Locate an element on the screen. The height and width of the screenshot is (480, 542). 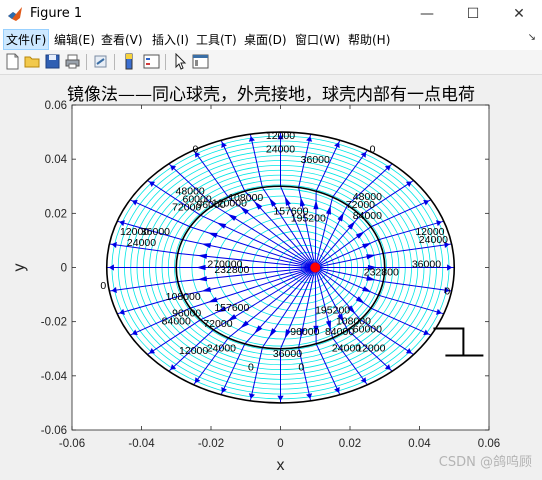
menu-file: 文件(F) is located at coordinates (26, 39).